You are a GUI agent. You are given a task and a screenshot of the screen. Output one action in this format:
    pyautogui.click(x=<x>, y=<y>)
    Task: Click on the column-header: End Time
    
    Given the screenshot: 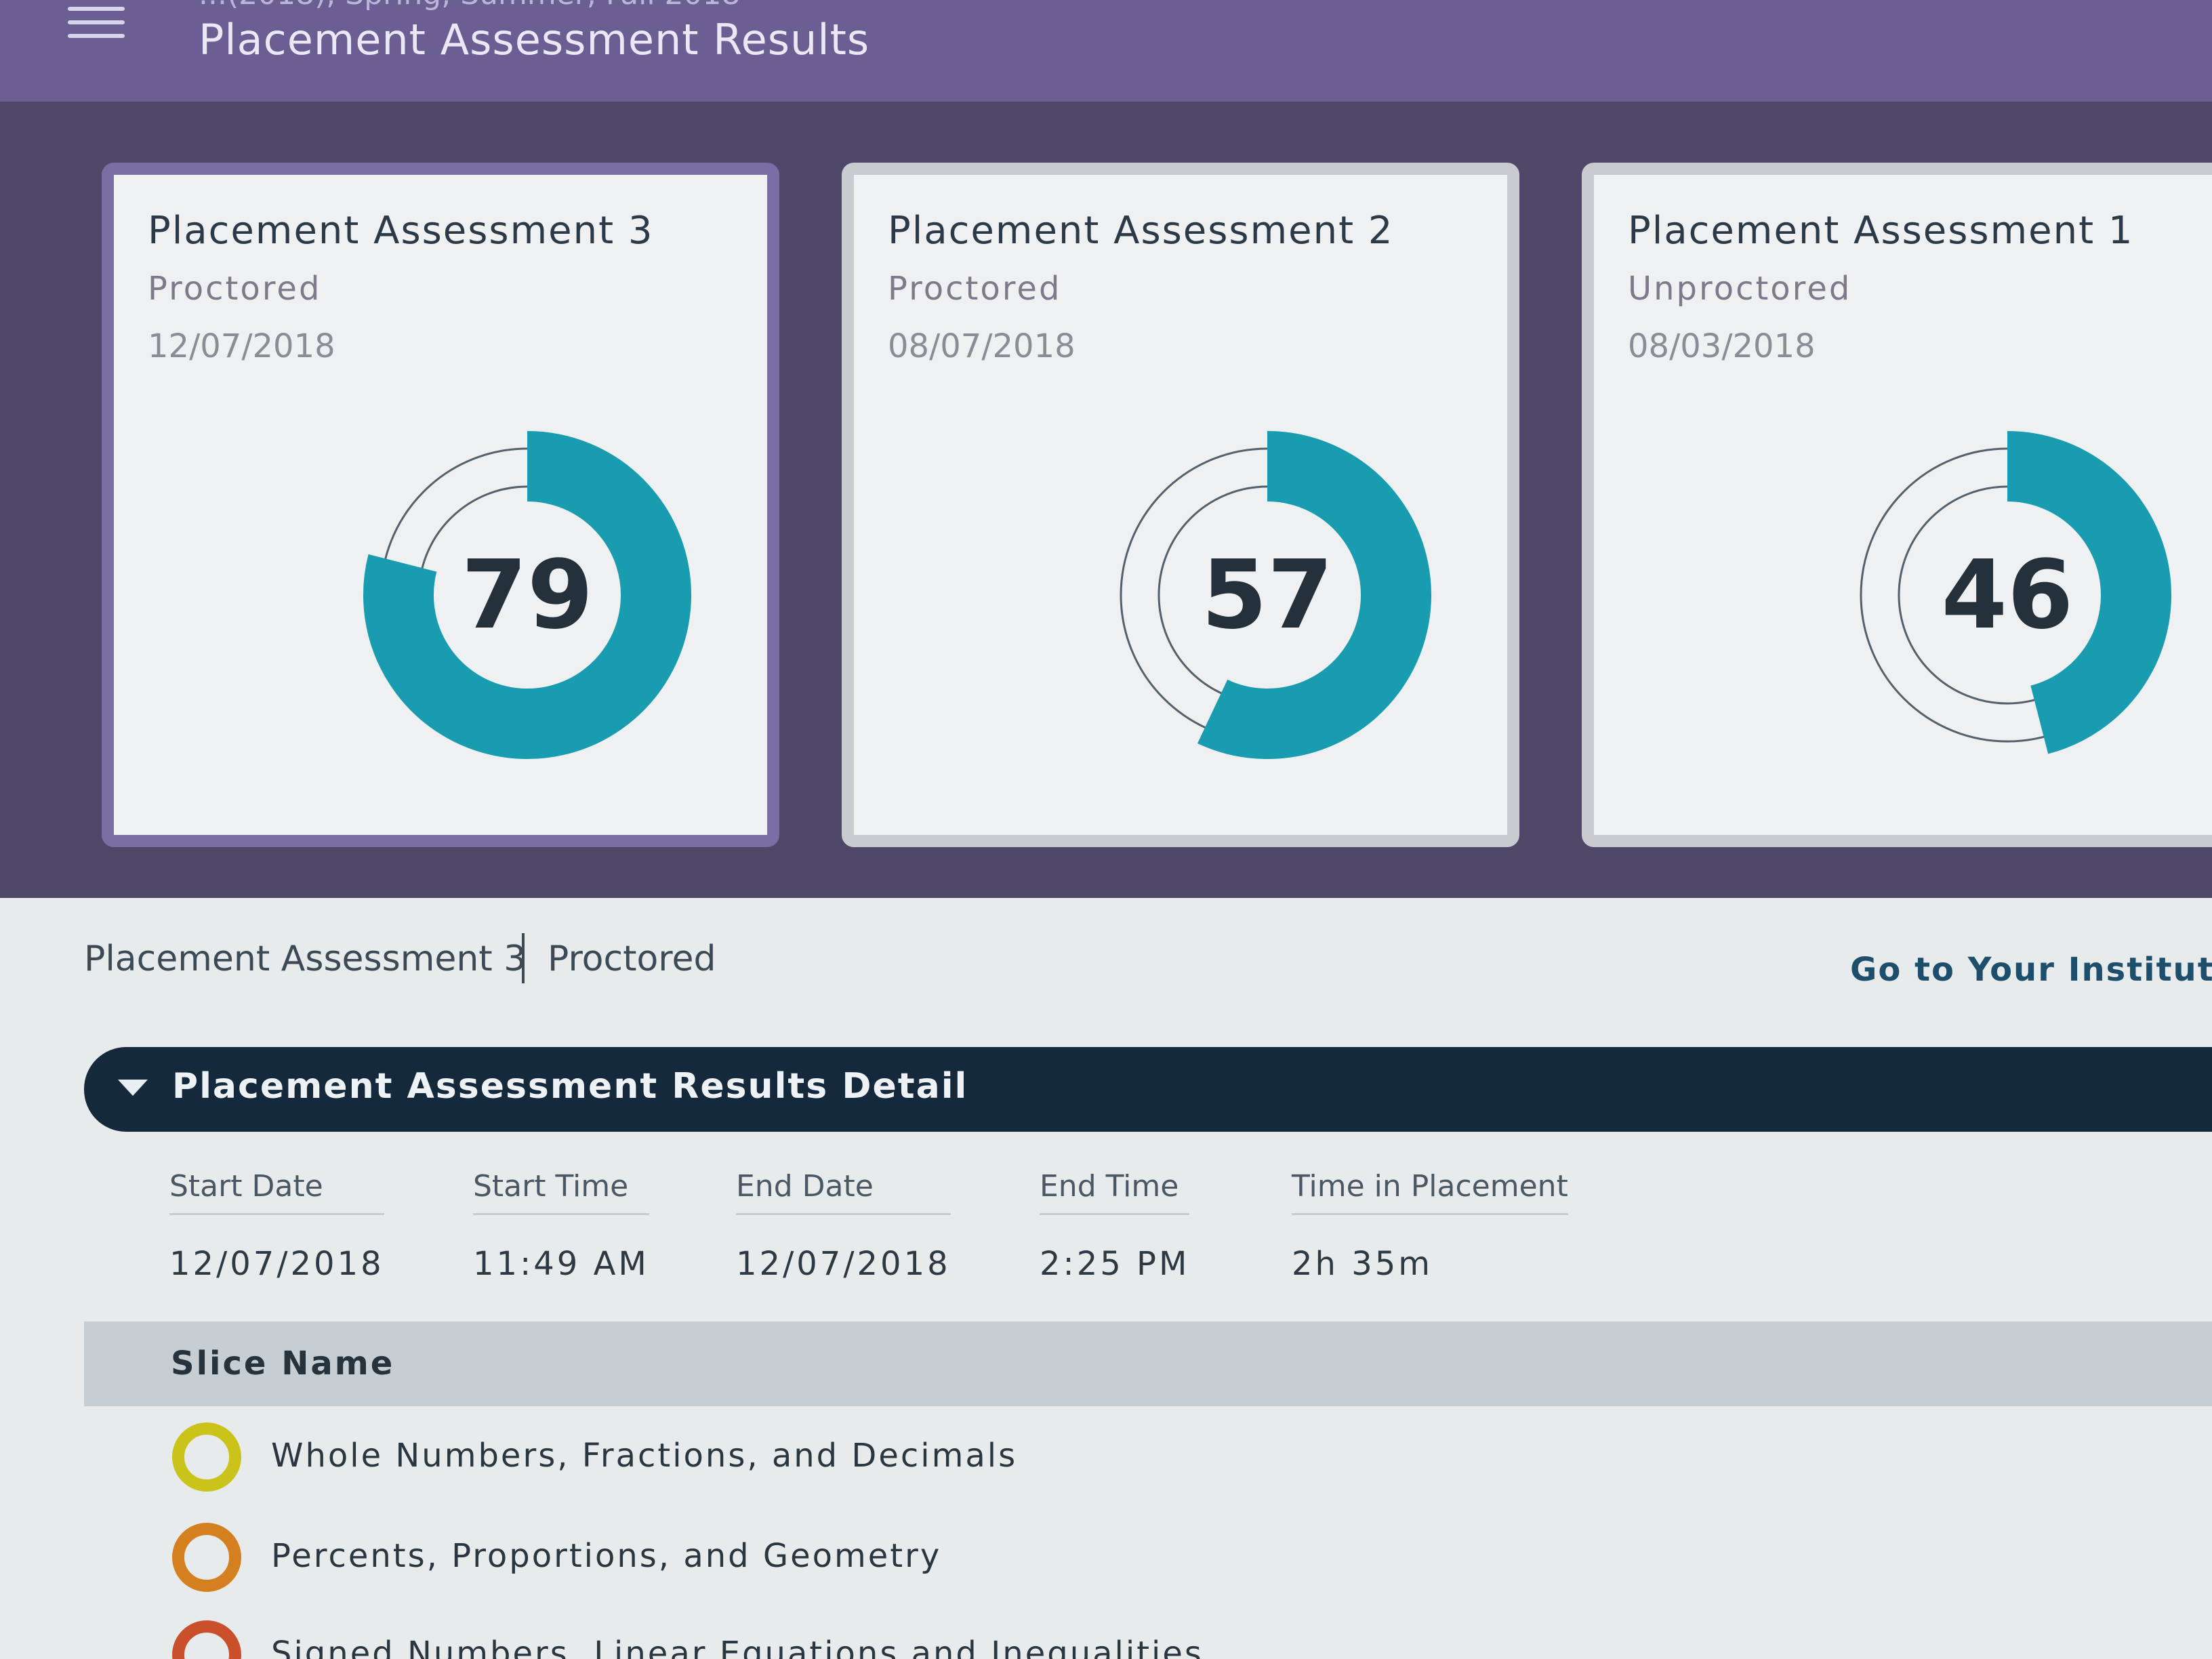 What is the action you would take?
    pyautogui.click(x=1115, y=1192)
    